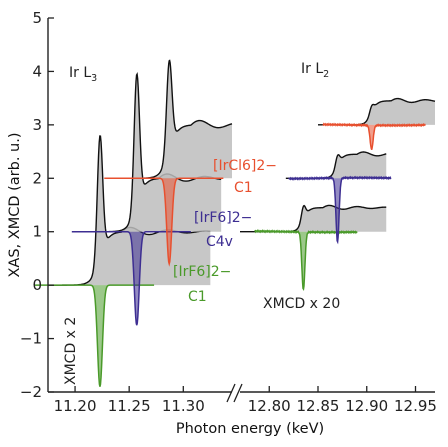  What do you see at coordinates (219, 242) in the screenshot?
I see `label-irf6-c4v-symmetry: C4v` at bounding box center [219, 242].